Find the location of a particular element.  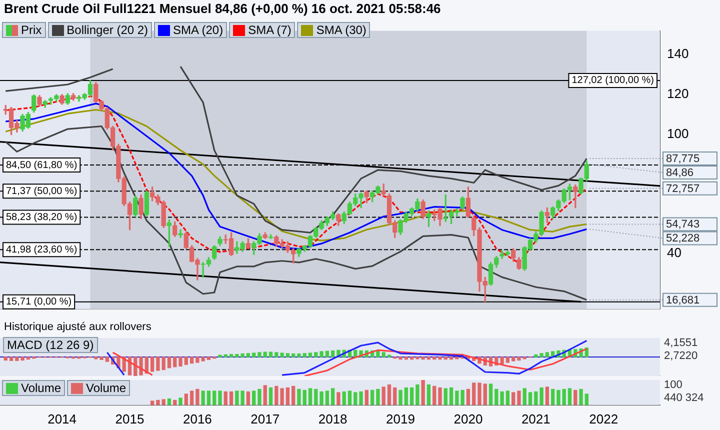

x-tick-label: 2020 is located at coordinates (468, 418).